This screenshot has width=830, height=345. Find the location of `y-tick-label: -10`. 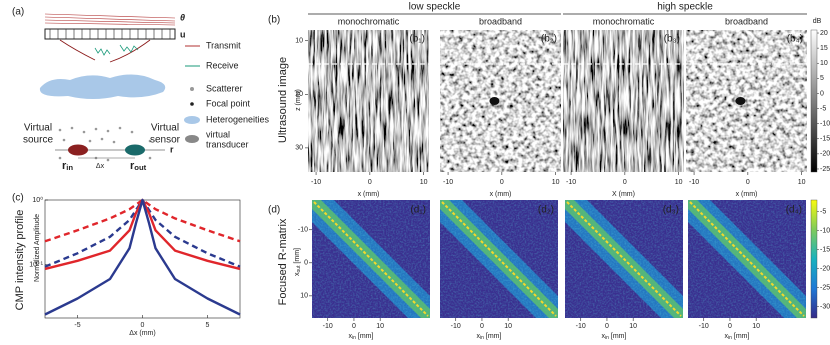

y-tick-label: -10 is located at coordinates (303, 230).